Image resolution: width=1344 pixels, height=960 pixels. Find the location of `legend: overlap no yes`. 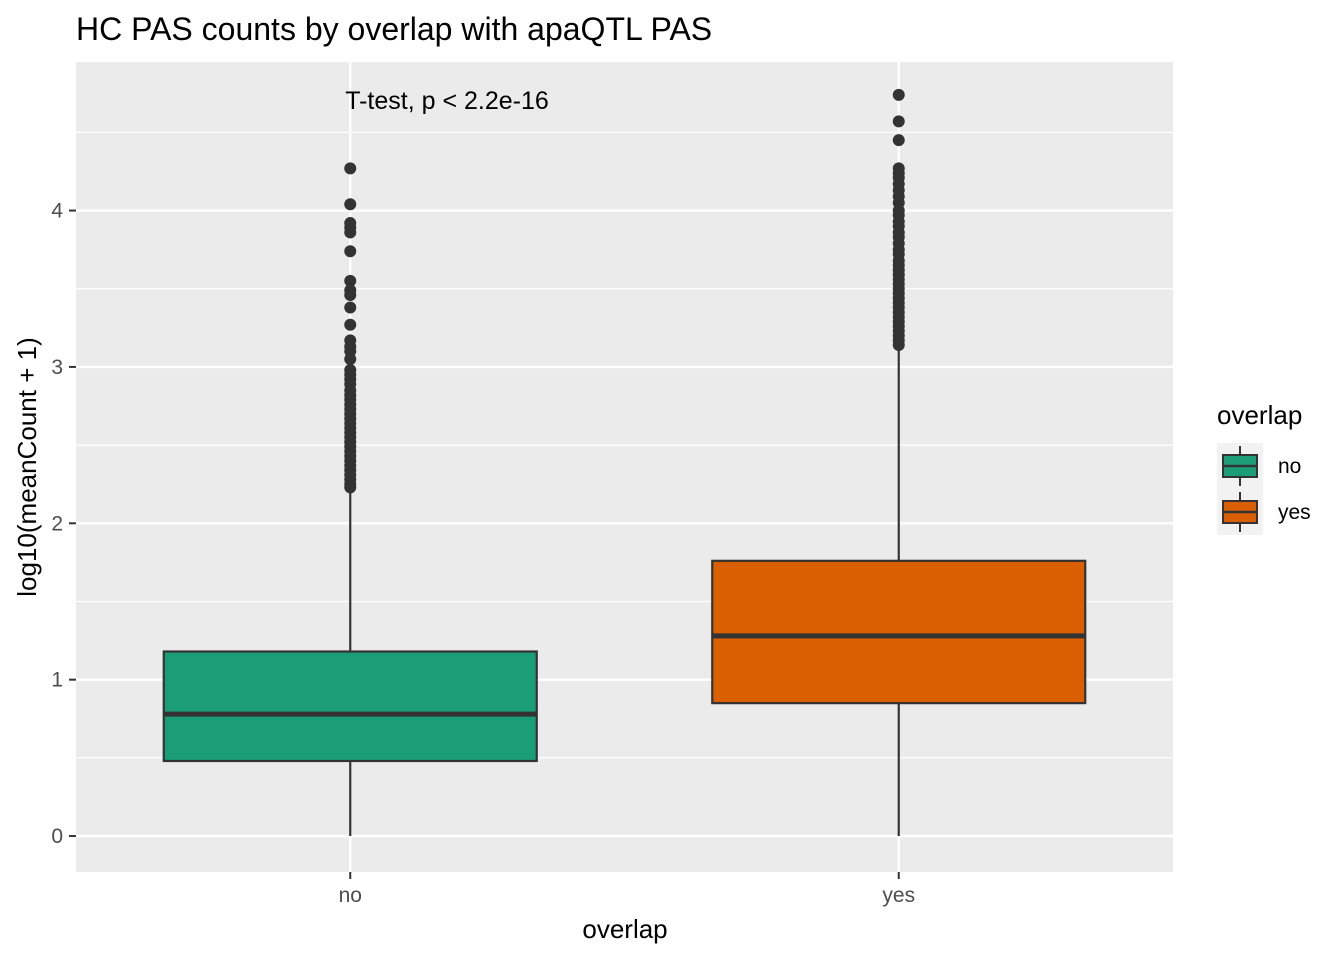

legend: overlap no yes is located at coordinates (1264, 467).